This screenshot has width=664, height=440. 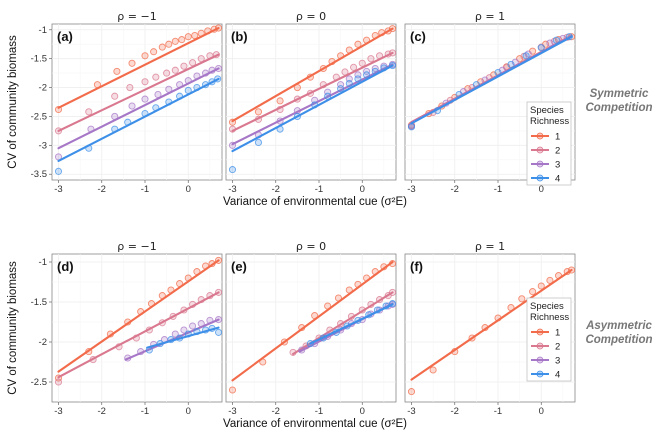 What do you see at coordinates (557, 333) in the screenshot?
I see `legend-label: 1` at bounding box center [557, 333].